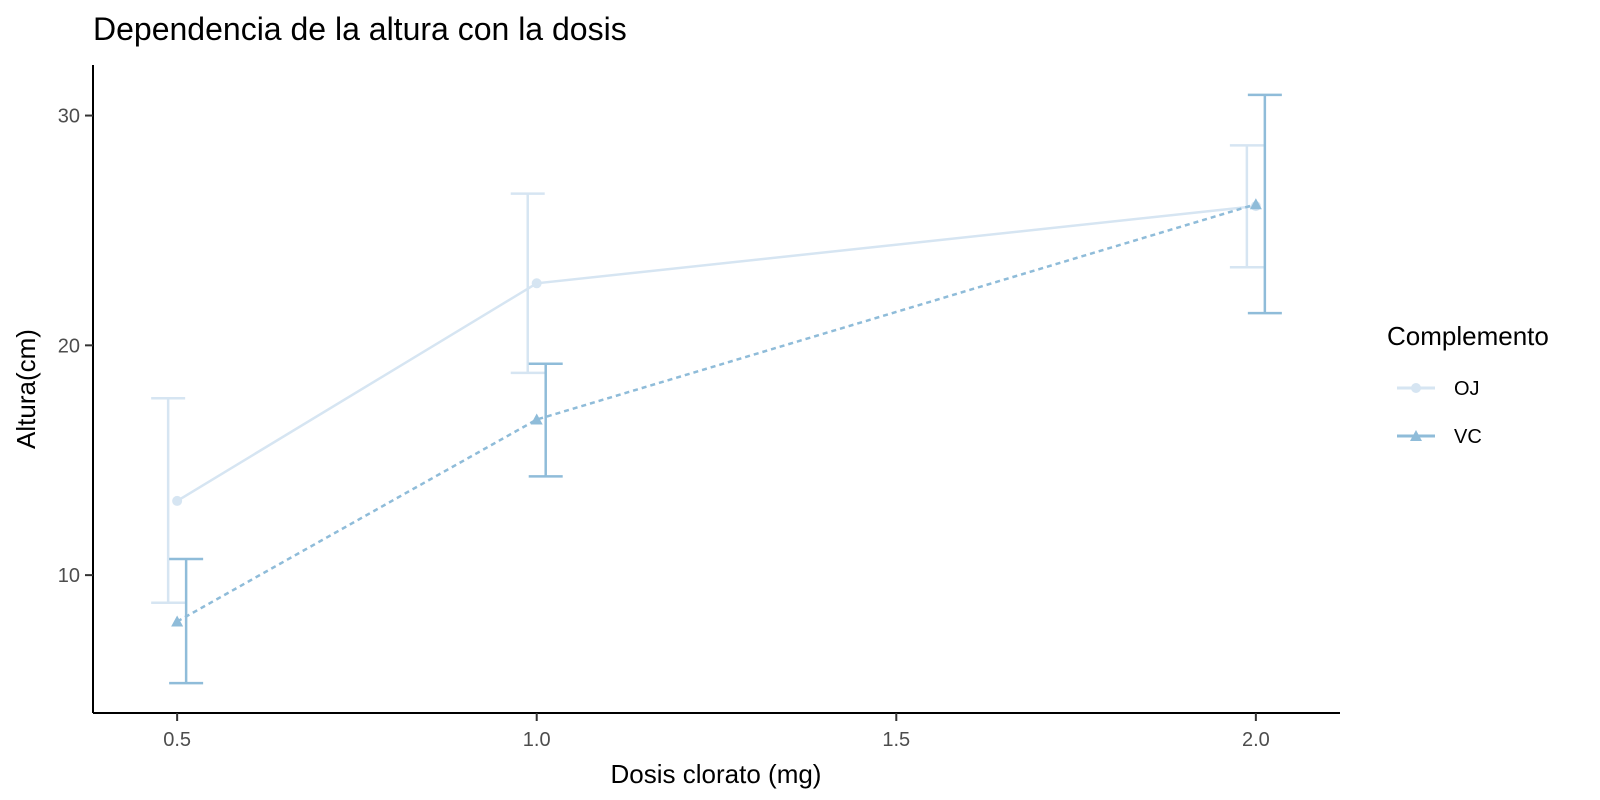  Describe the element at coordinates (716, 732) in the screenshot. I see `x-axis-ticks: 0.5 1.0 1.5 2.0` at that location.